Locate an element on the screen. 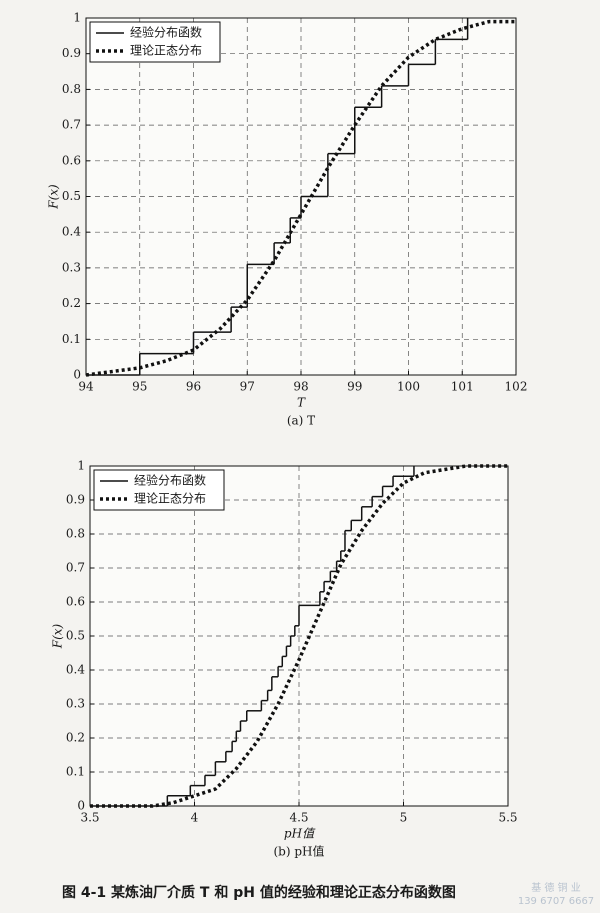 The image size is (600, 913). watermark: 基 德 铜 业 is located at coordinates (556, 887).